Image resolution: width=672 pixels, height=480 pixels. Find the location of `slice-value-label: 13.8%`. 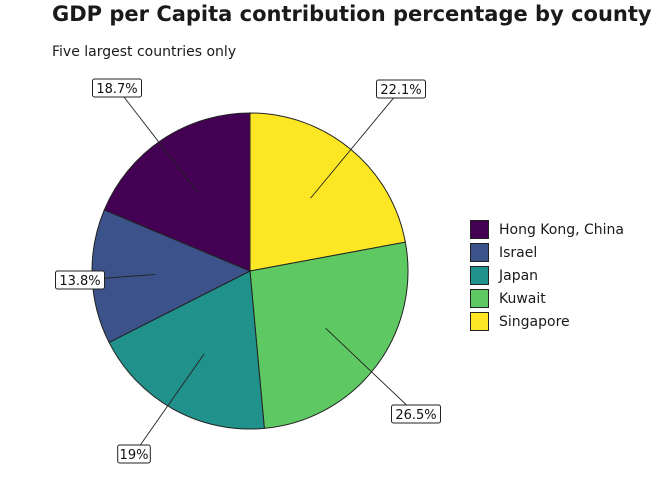

slice-value-label: 13.8% is located at coordinates (80, 280).